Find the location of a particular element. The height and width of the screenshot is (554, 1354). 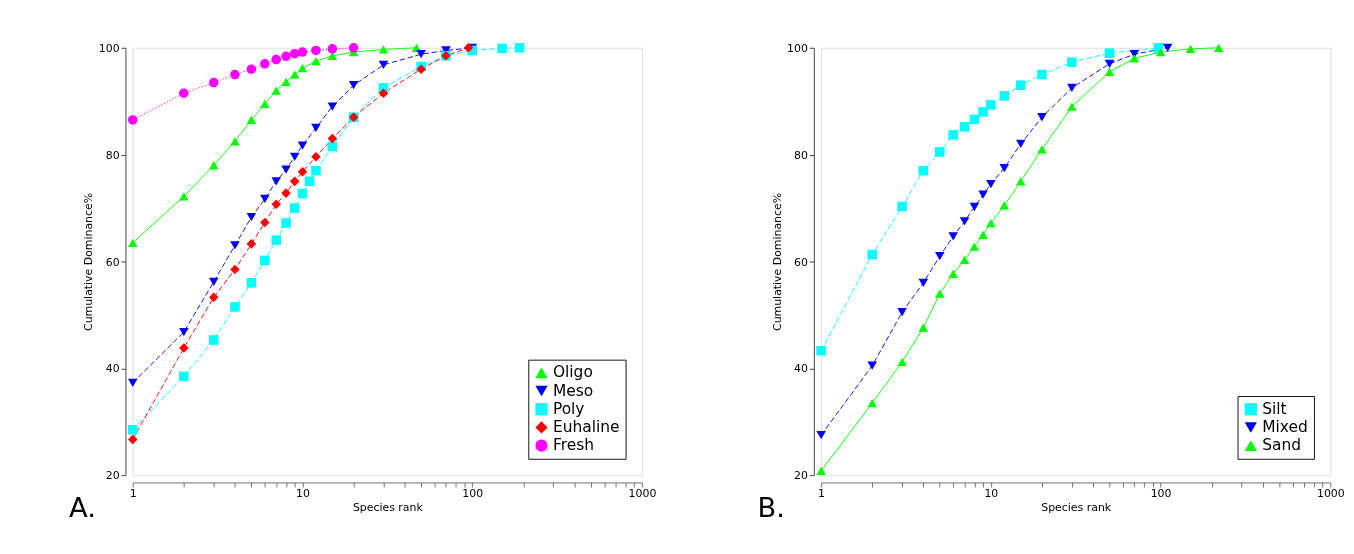

legend-label: Poly is located at coordinates (568, 408).